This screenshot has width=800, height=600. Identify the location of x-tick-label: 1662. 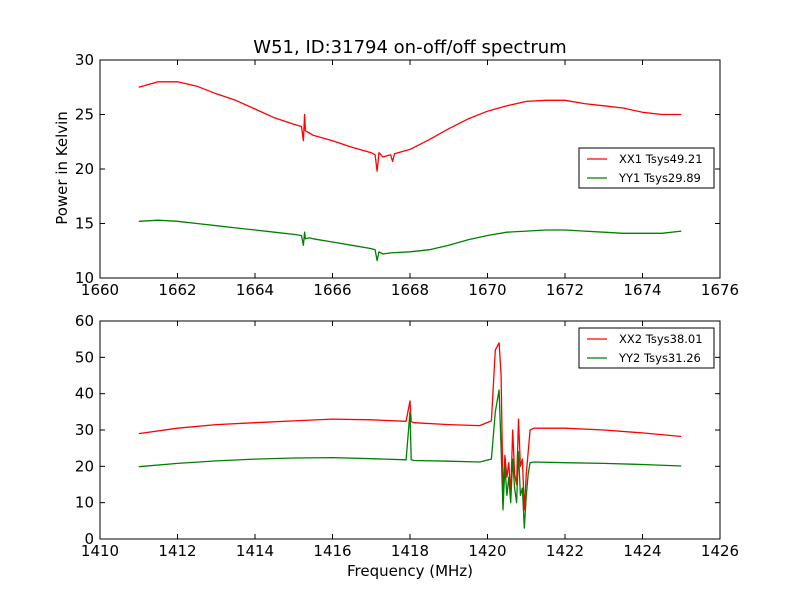
(177, 290).